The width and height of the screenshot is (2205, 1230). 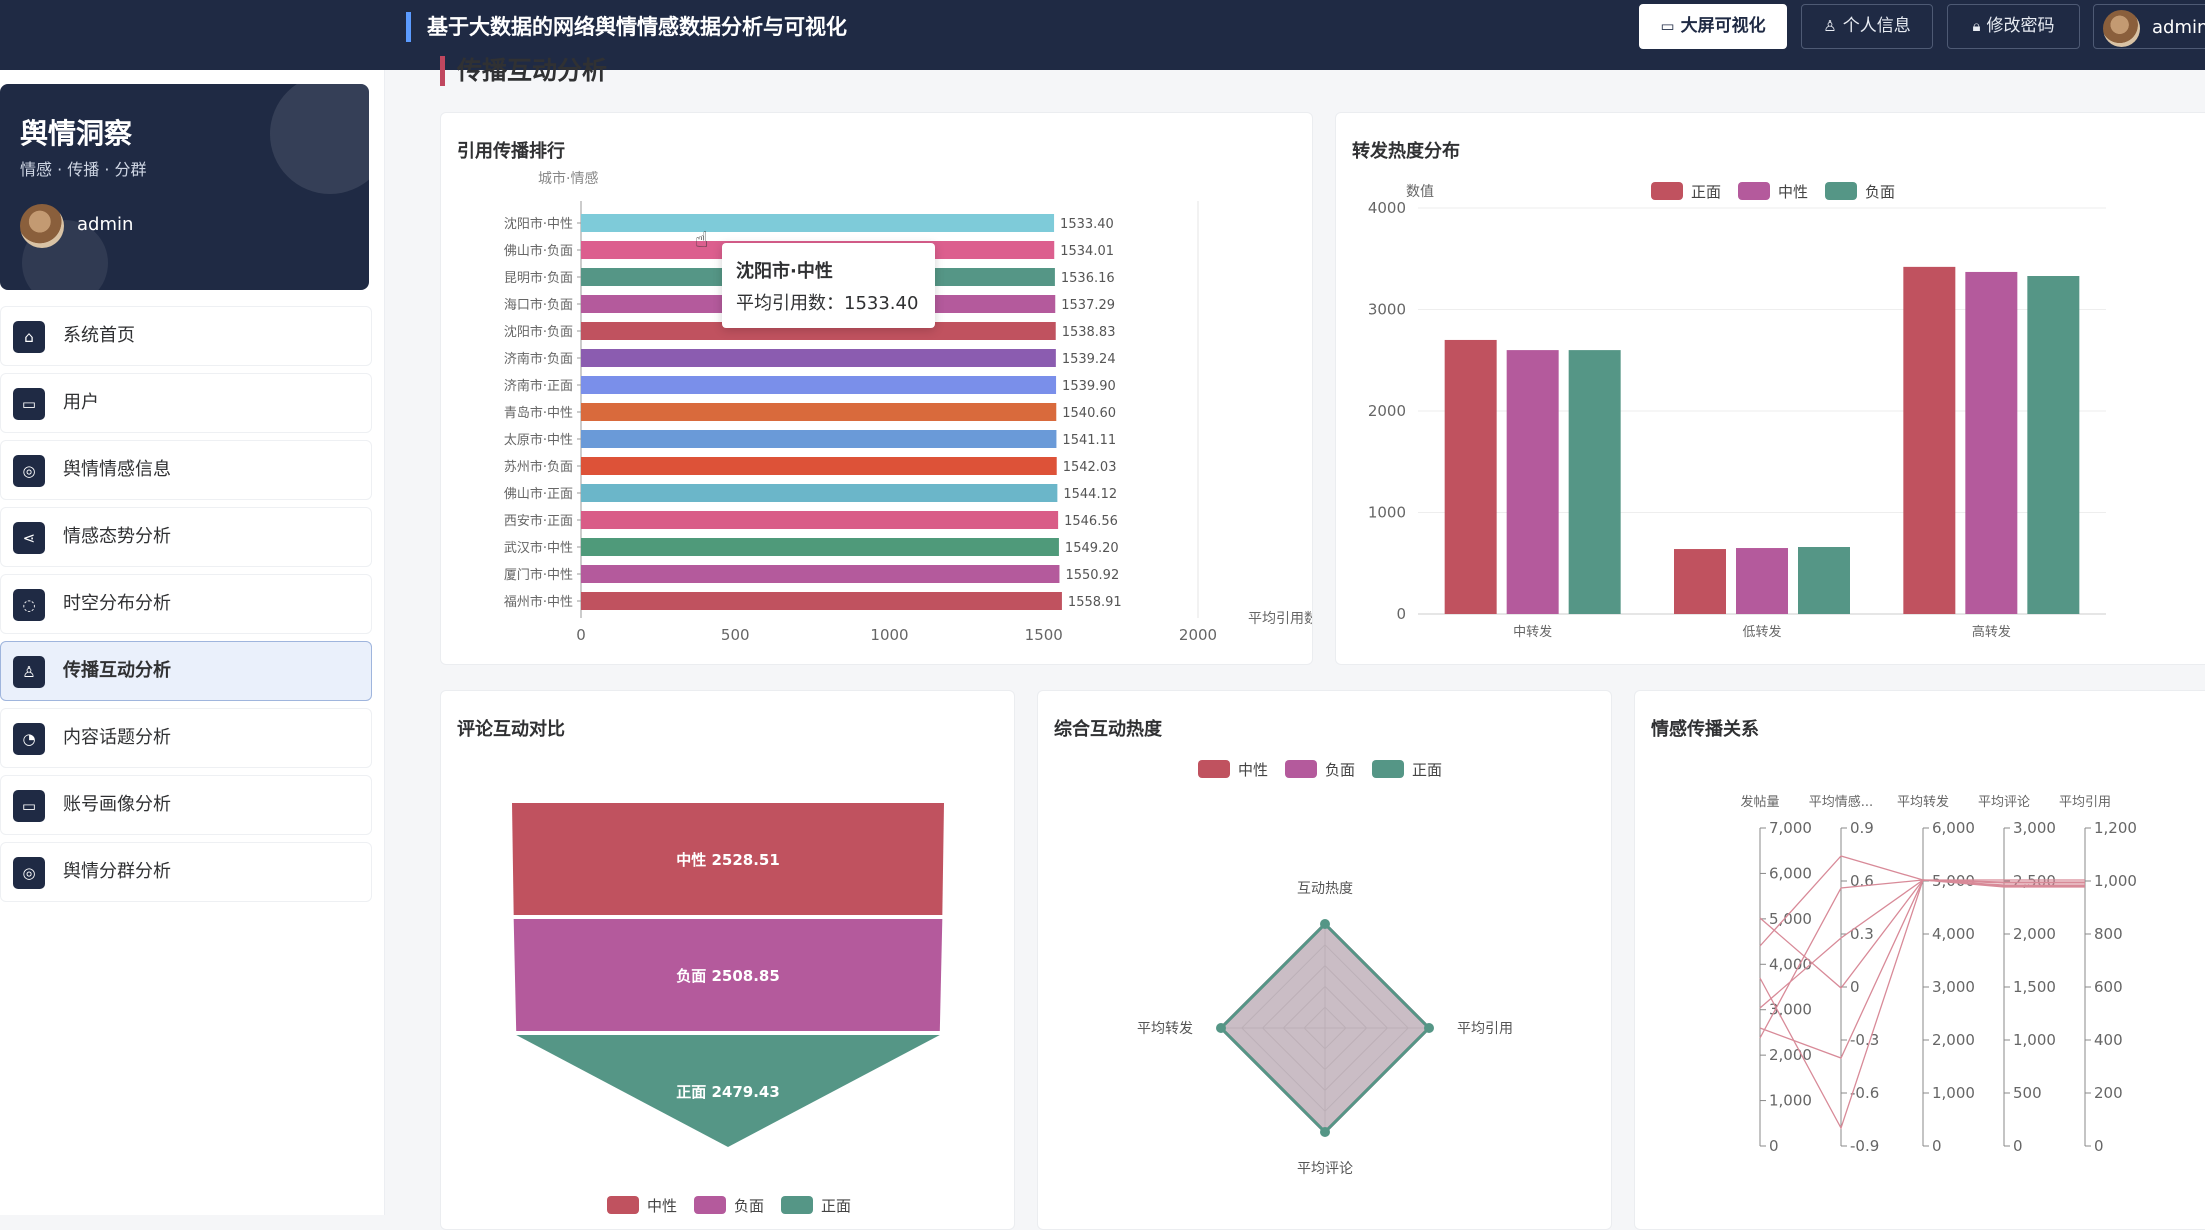 What do you see at coordinates (186, 738) in the screenshot?
I see `sidebar-item: ◔ 内容话题分析` at bounding box center [186, 738].